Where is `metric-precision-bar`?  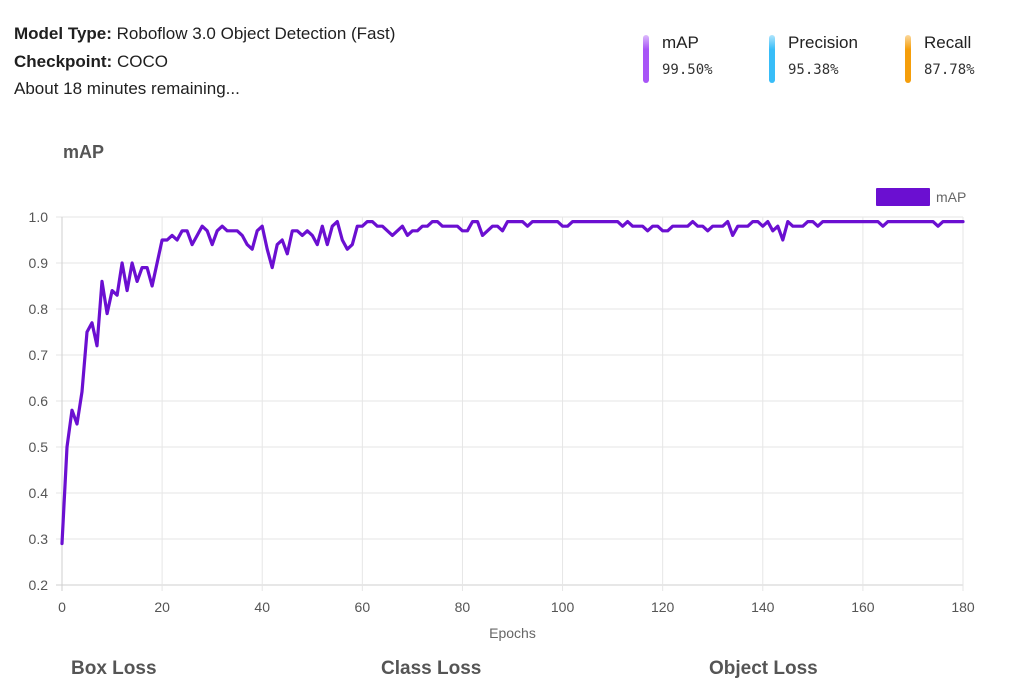
metric-precision-bar is located at coordinates (772, 59).